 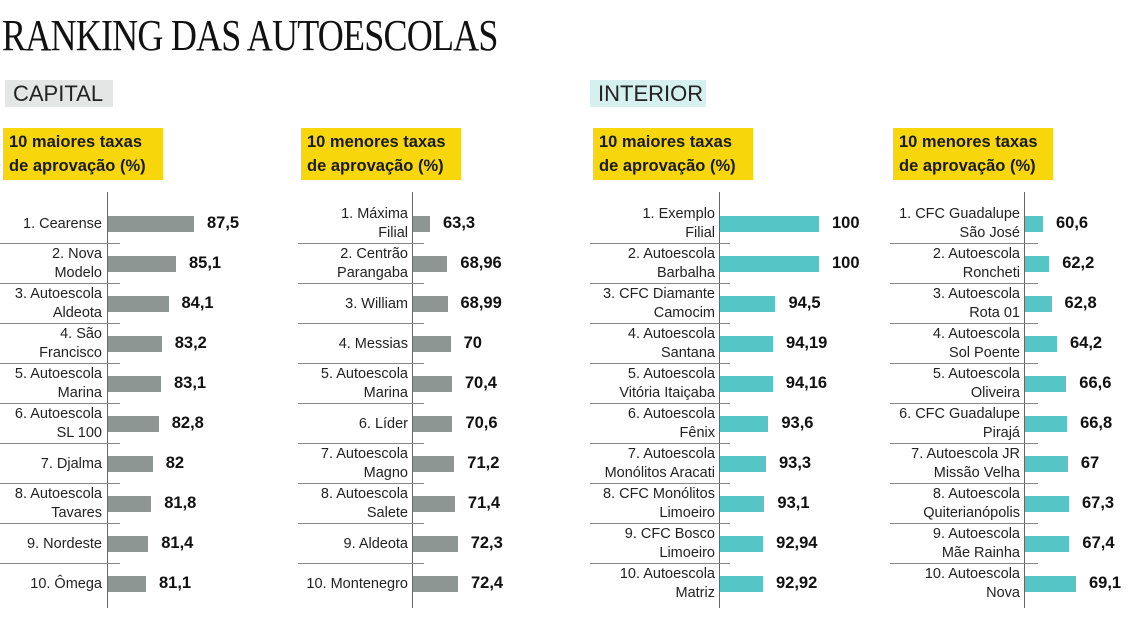 What do you see at coordinates (793, 503) in the screenshot?
I see `value-label: 93,1` at bounding box center [793, 503].